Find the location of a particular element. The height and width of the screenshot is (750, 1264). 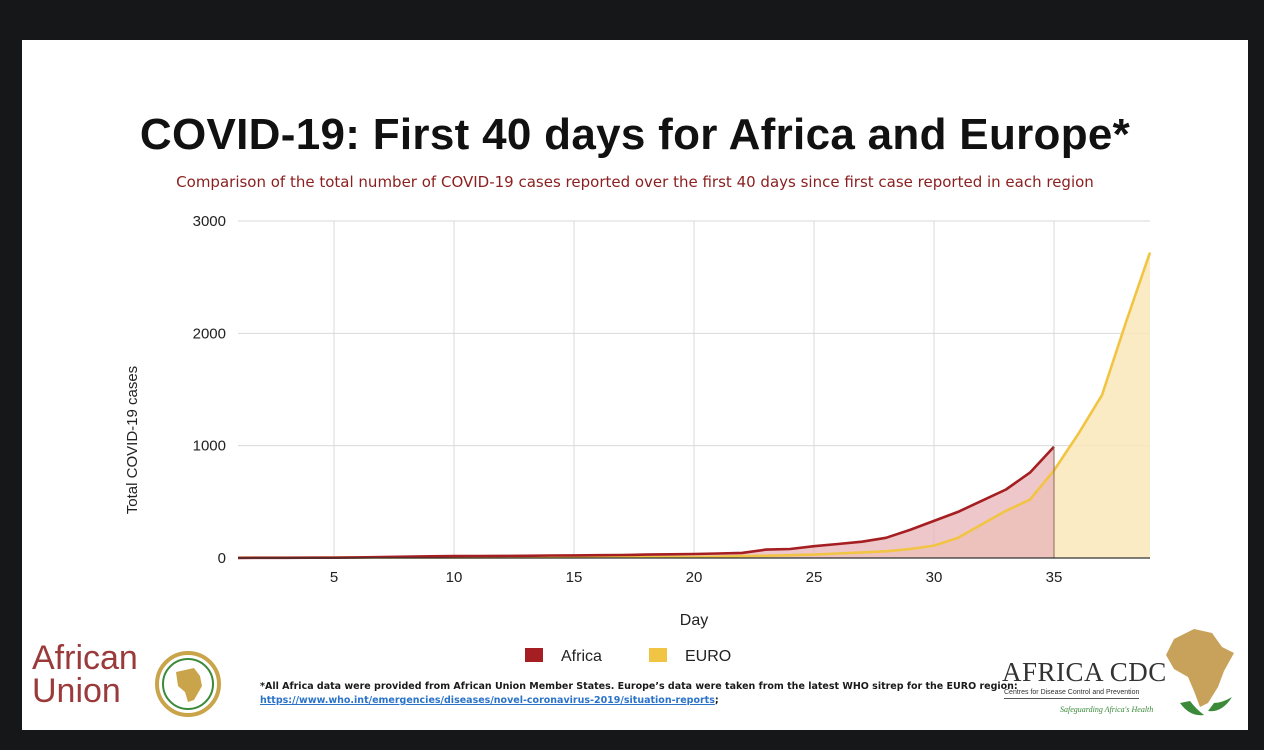

series-line-africa is located at coordinates (646, 502).